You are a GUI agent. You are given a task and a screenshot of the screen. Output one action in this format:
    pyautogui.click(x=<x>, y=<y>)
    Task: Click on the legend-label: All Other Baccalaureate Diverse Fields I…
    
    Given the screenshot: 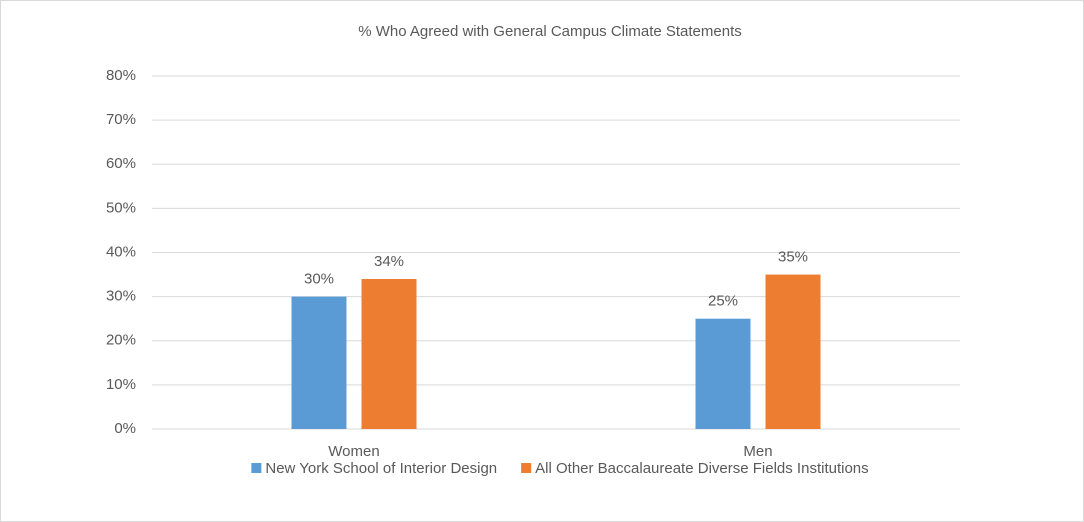 What is the action you would take?
    pyautogui.click(x=701, y=468)
    